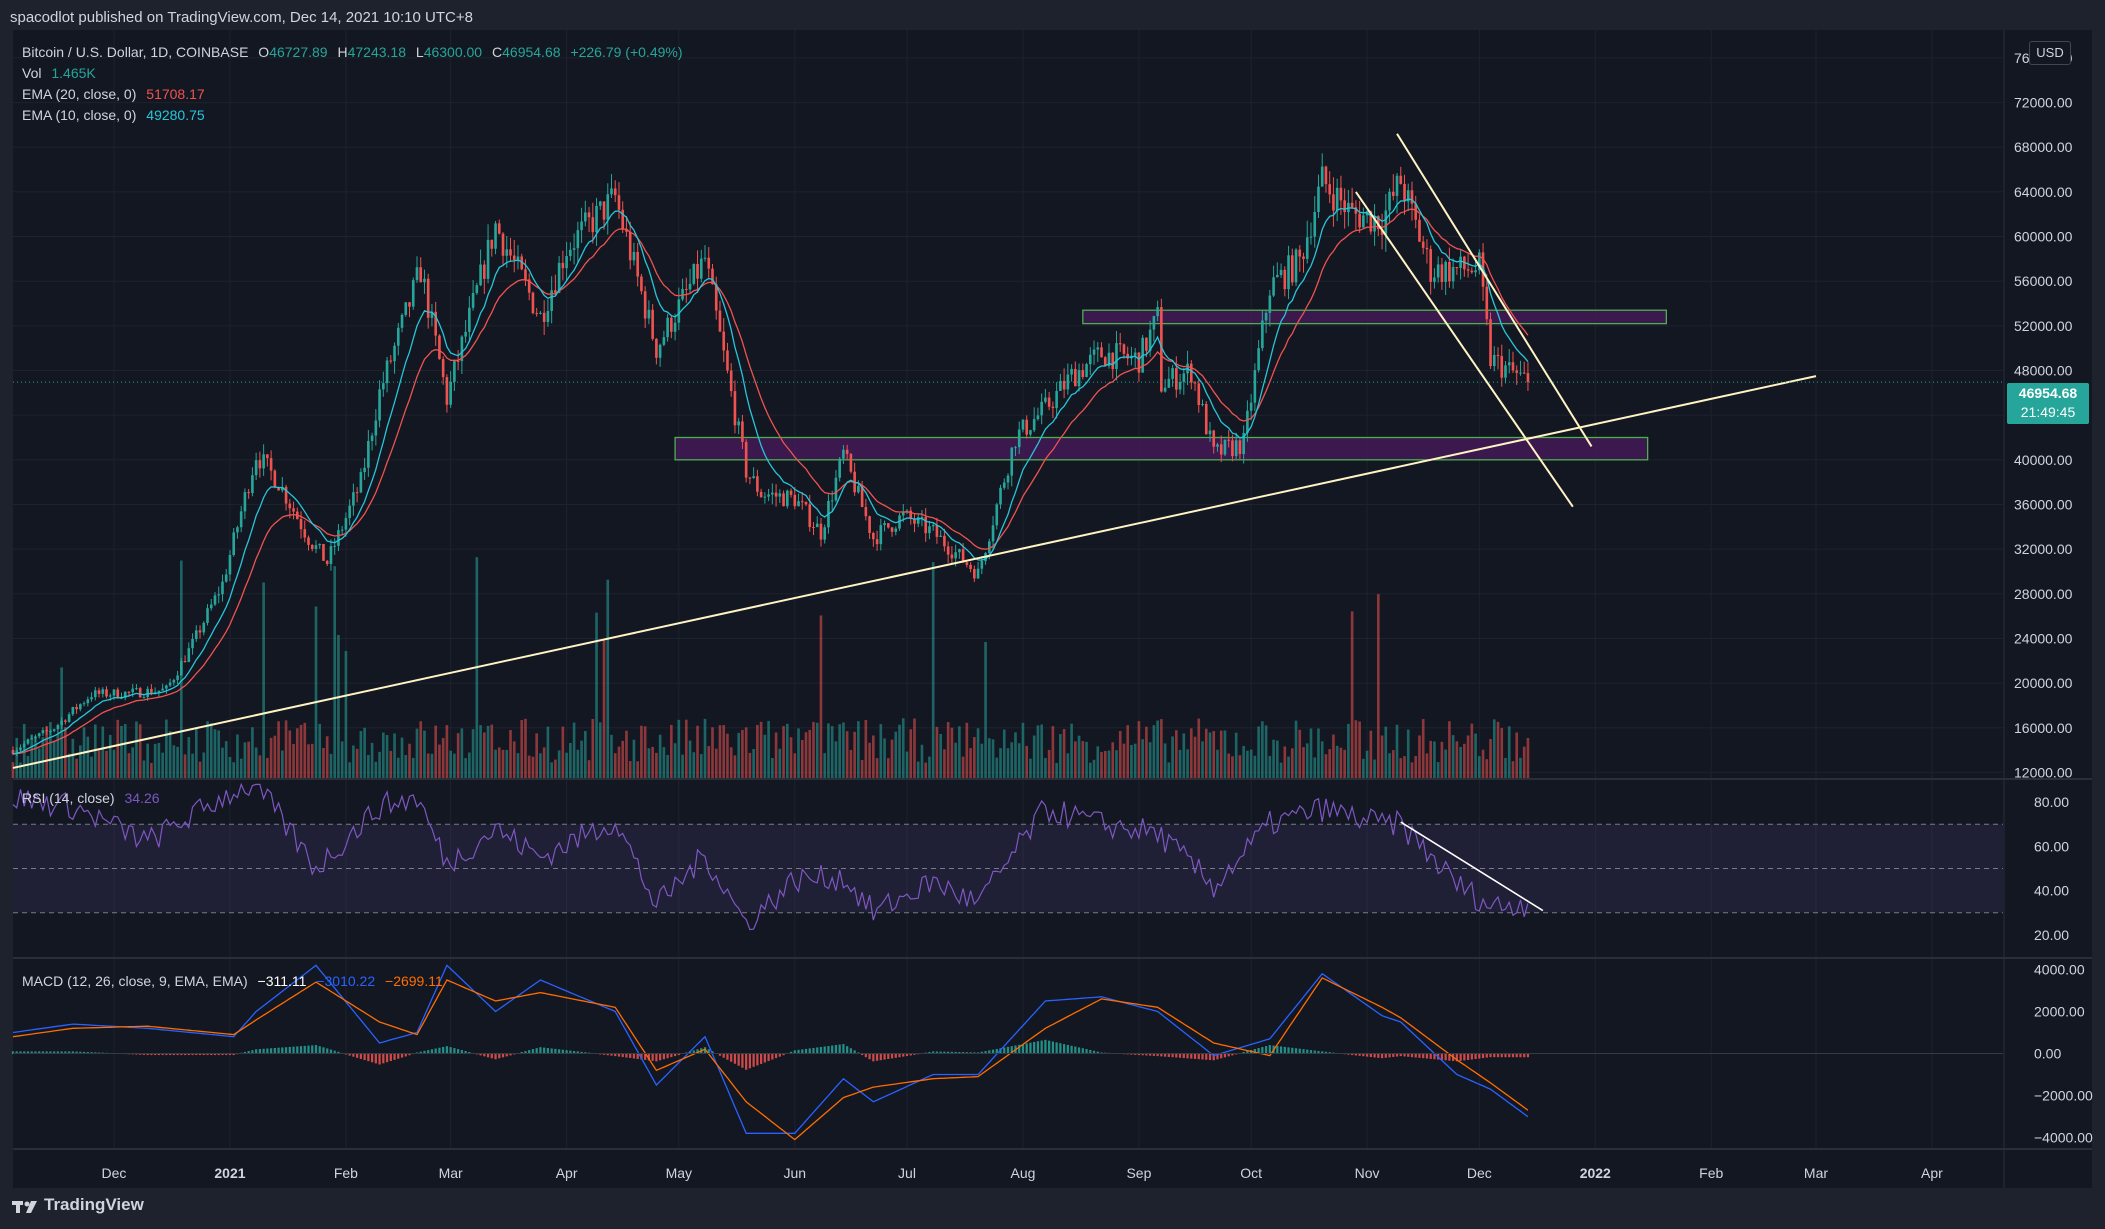  I want to click on high-value: 47243.18, so click(377, 52).